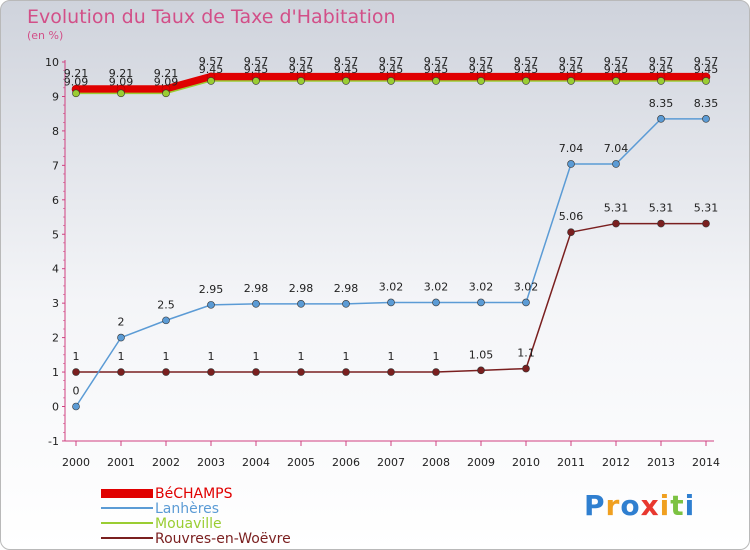 The image size is (750, 550). Describe the element at coordinates (55, 96) in the screenshot. I see `y-tick-label: 9` at that location.